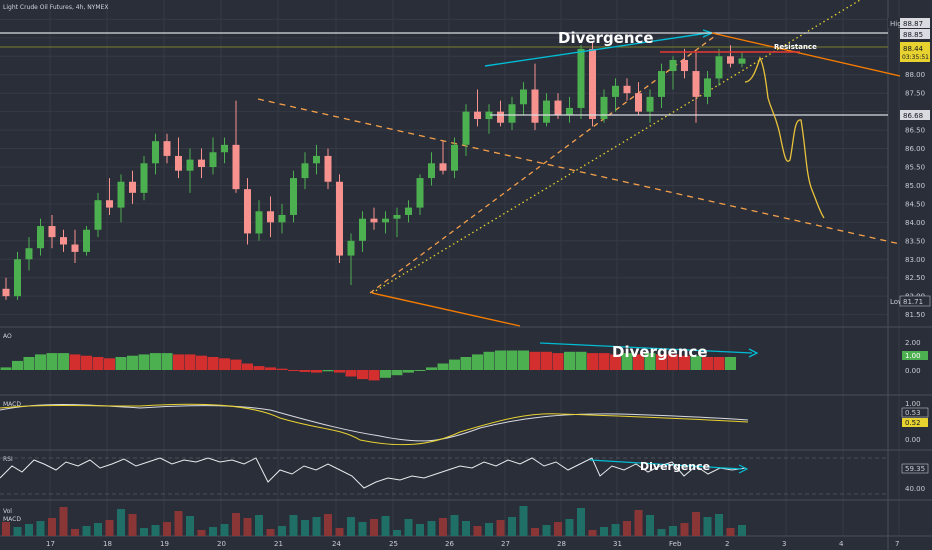  What do you see at coordinates (795, 47) in the screenshot?
I see `resistance-label: Resistance` at bounding box center [795, 47].